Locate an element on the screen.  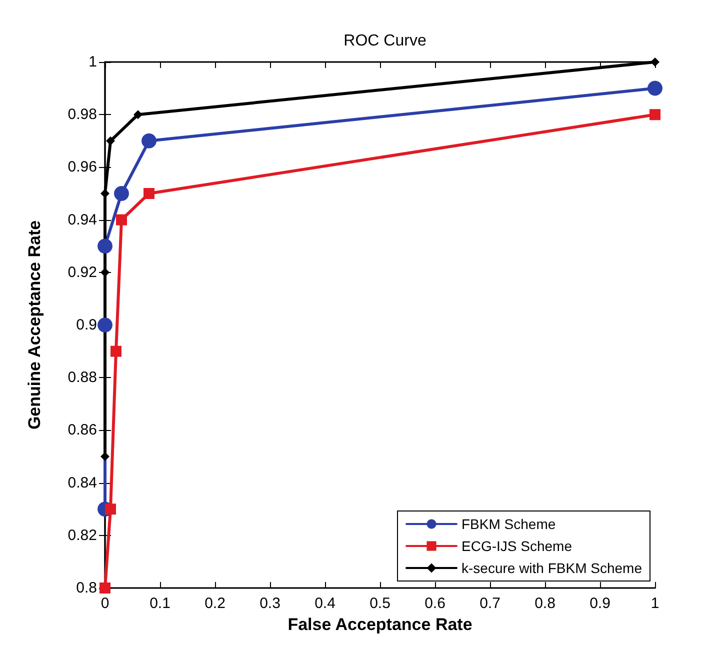
y-tick-label: 0.98 is located at coordinates (82, 115).